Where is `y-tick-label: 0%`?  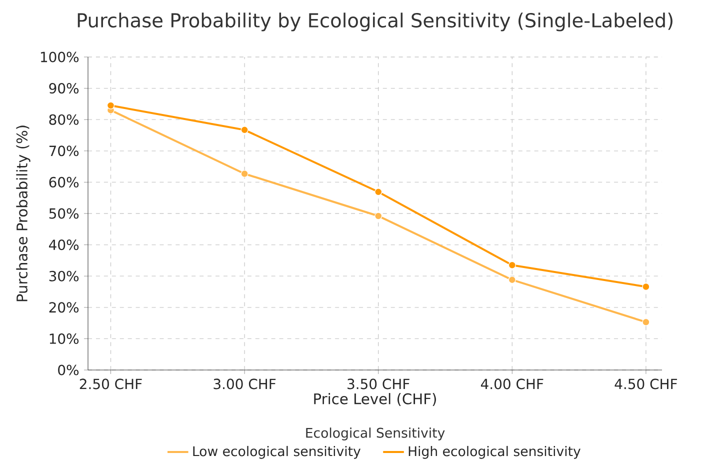 y-tick-label: 0% is located at coordinates (68, 370).